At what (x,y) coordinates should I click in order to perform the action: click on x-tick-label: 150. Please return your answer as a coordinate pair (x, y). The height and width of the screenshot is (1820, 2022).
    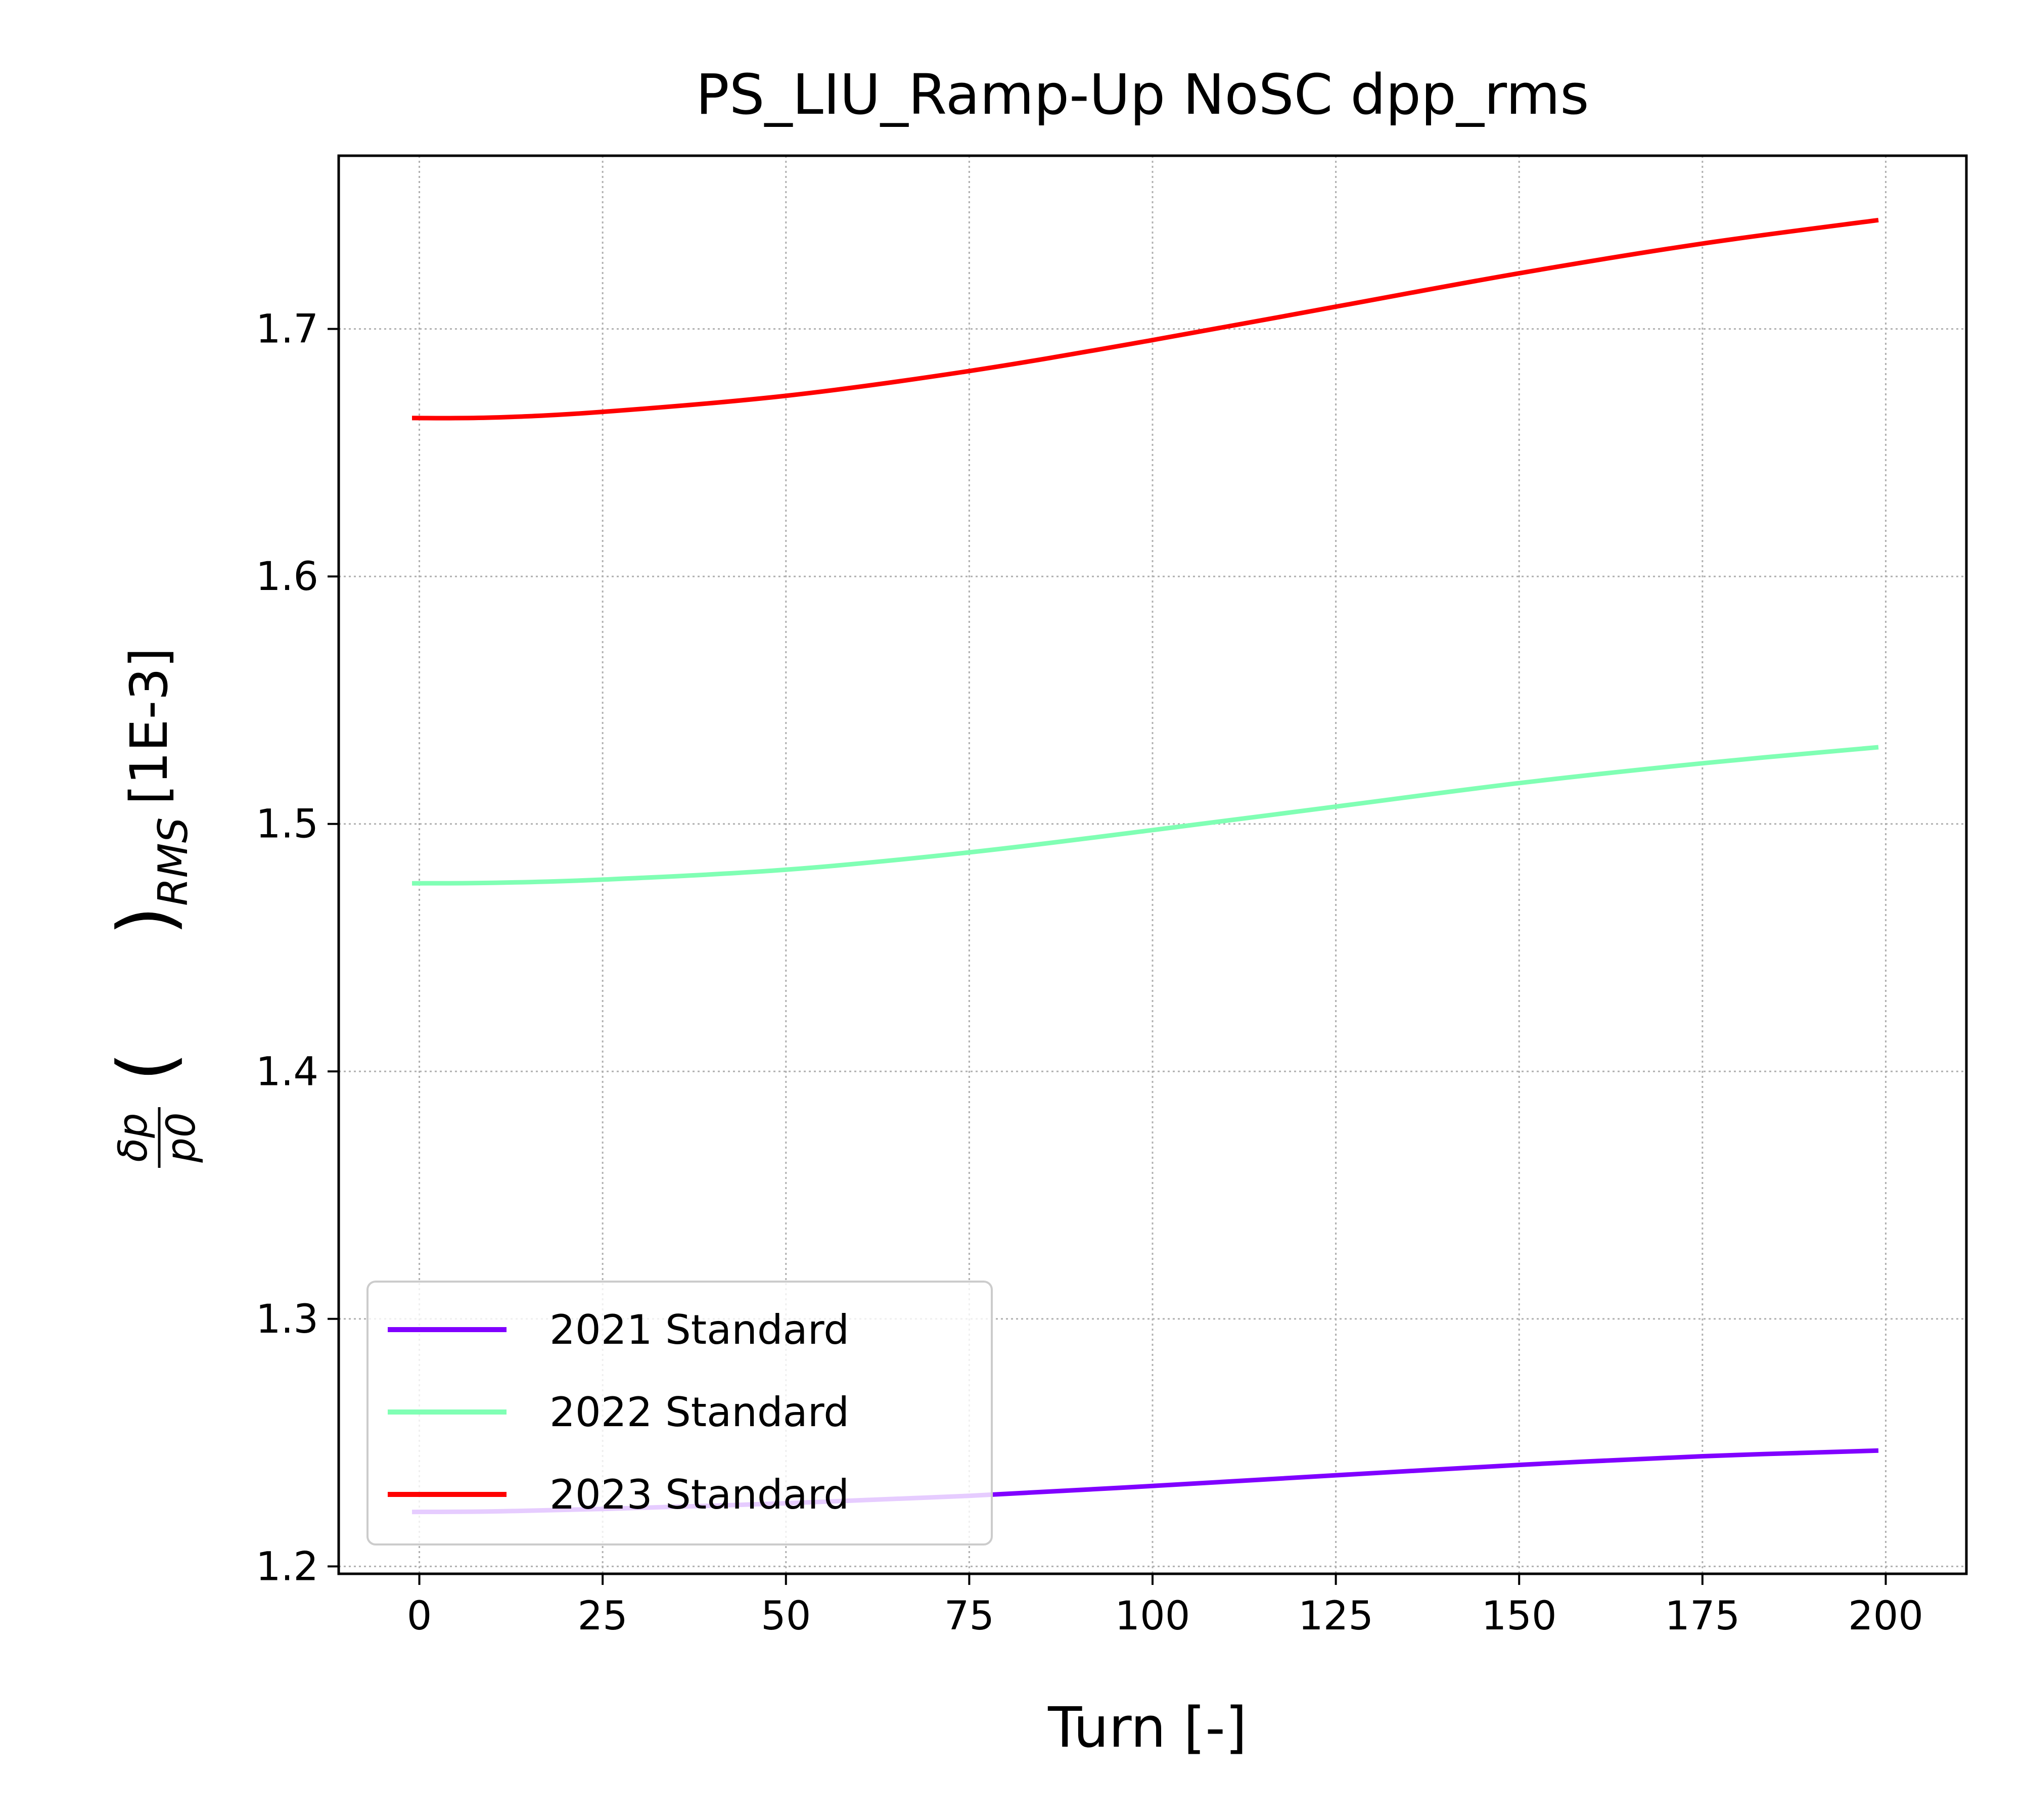
    Looking at the image, I should click on (1519, 1616).